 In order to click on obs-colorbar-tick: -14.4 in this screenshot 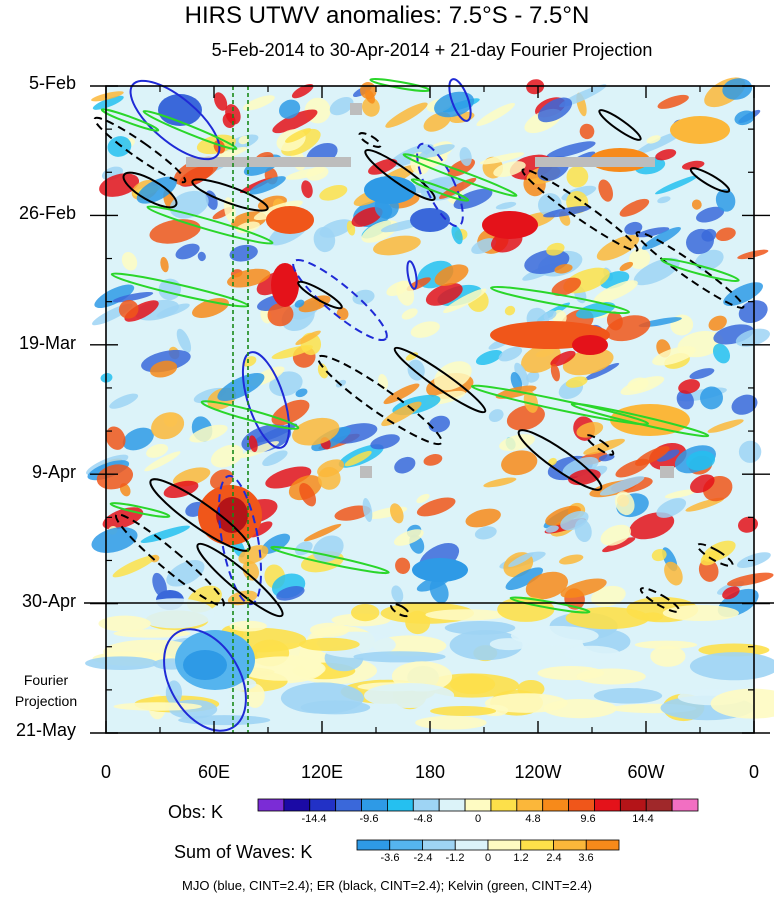, I will do `click(314, 819)`.